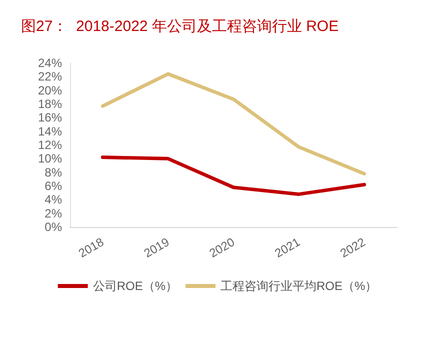 The image size is (435, 340). I want to click on x-tick-label: 2022, so click(353, 247).